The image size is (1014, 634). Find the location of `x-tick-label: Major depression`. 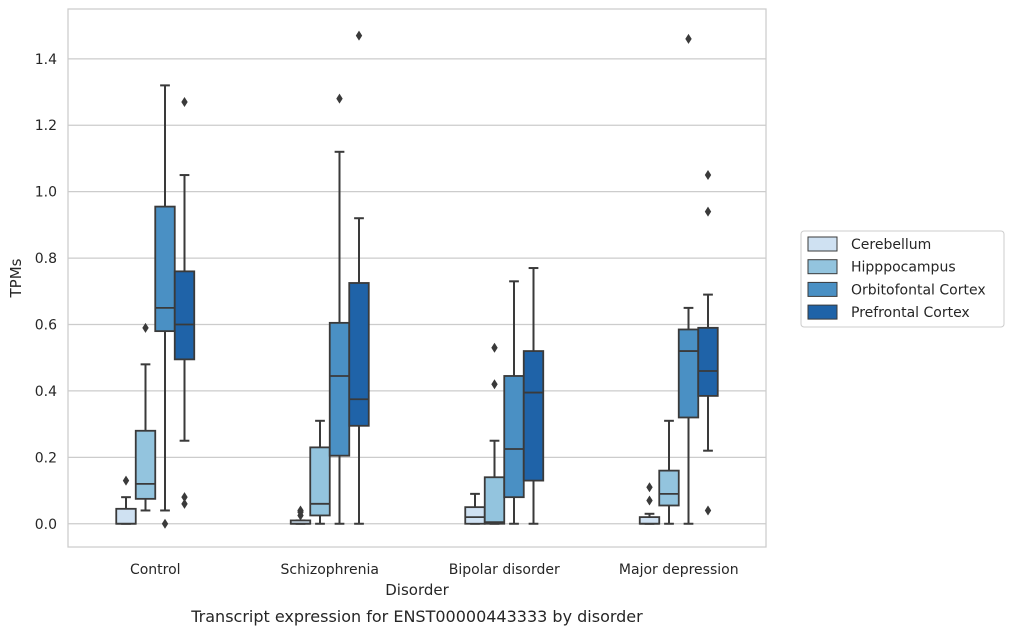

x-tick-label: Major depression is located at coordinates (679, 570).